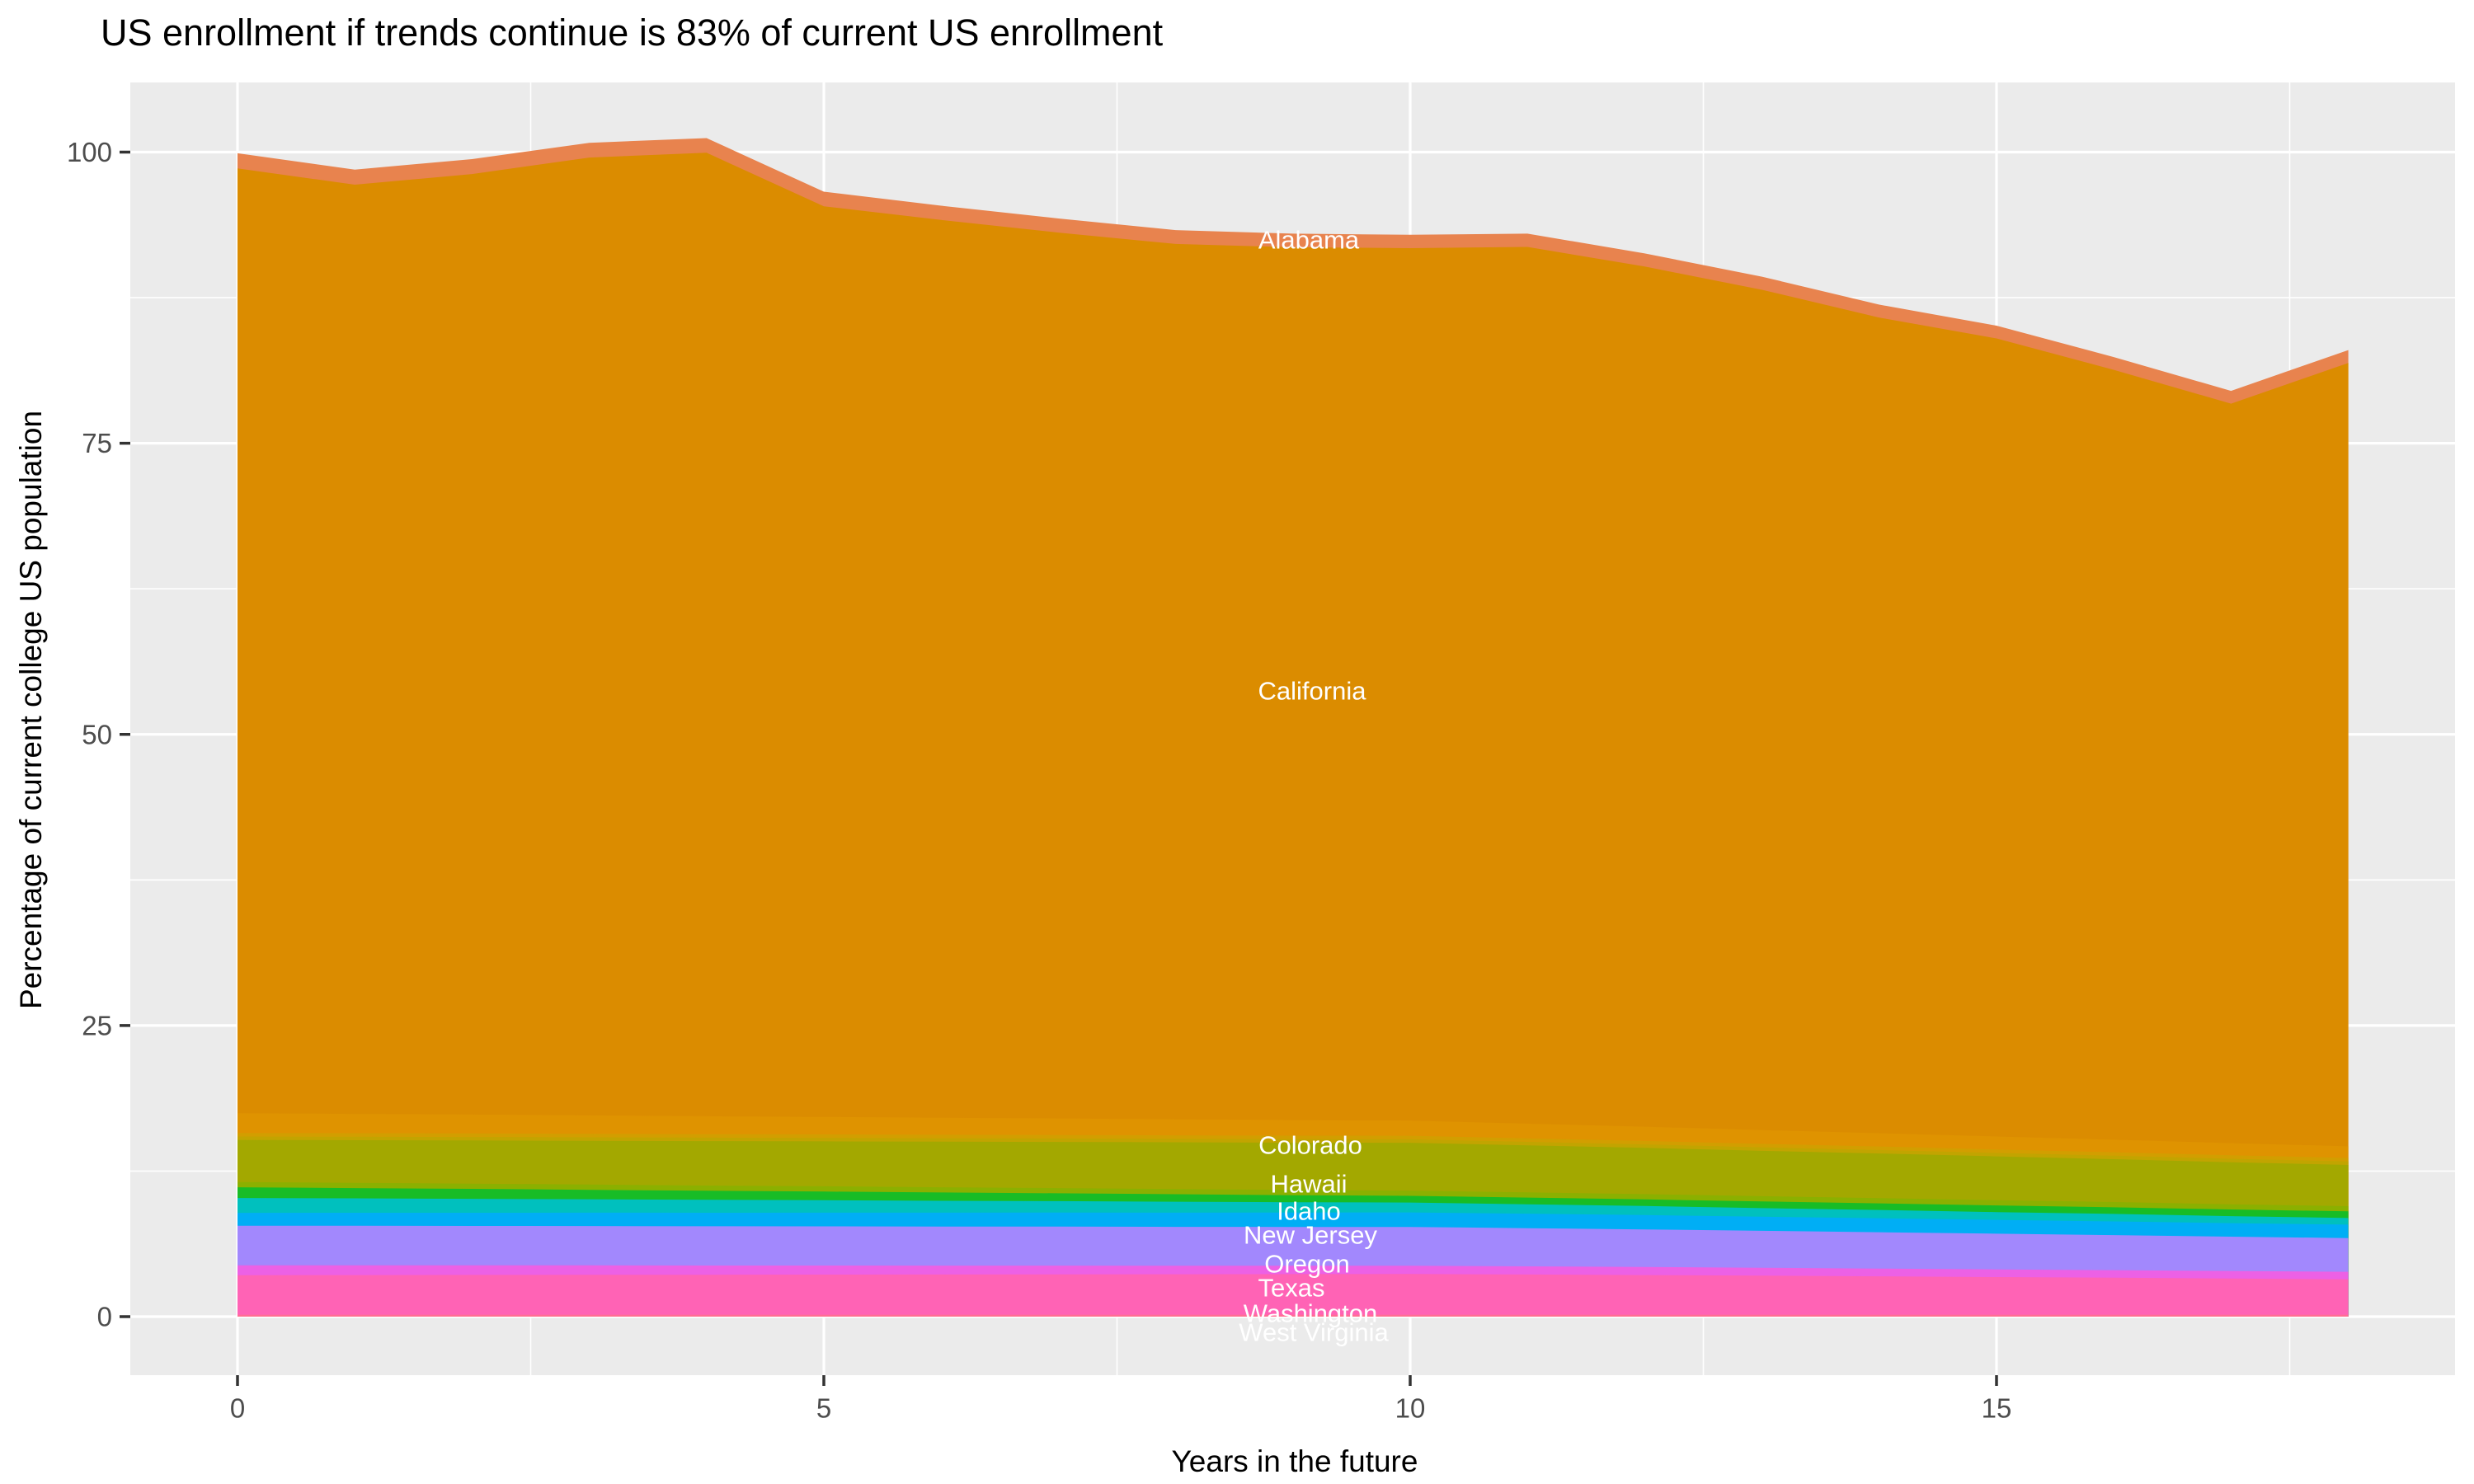  Describe the element at coordinates (1310, 1235) in the screenshot. I see `state-label-new-jersey: New Jersey` at that location.